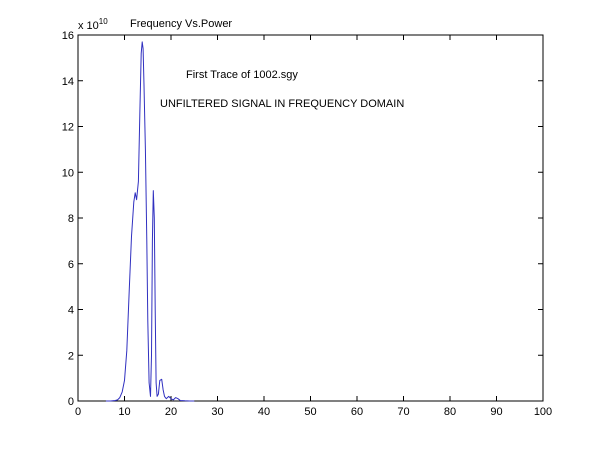 This screenshot has height=450, width=600. Describe the element at coordinates (171, 412) in the screenshot. I see `x-tick-label: 20` at that location.